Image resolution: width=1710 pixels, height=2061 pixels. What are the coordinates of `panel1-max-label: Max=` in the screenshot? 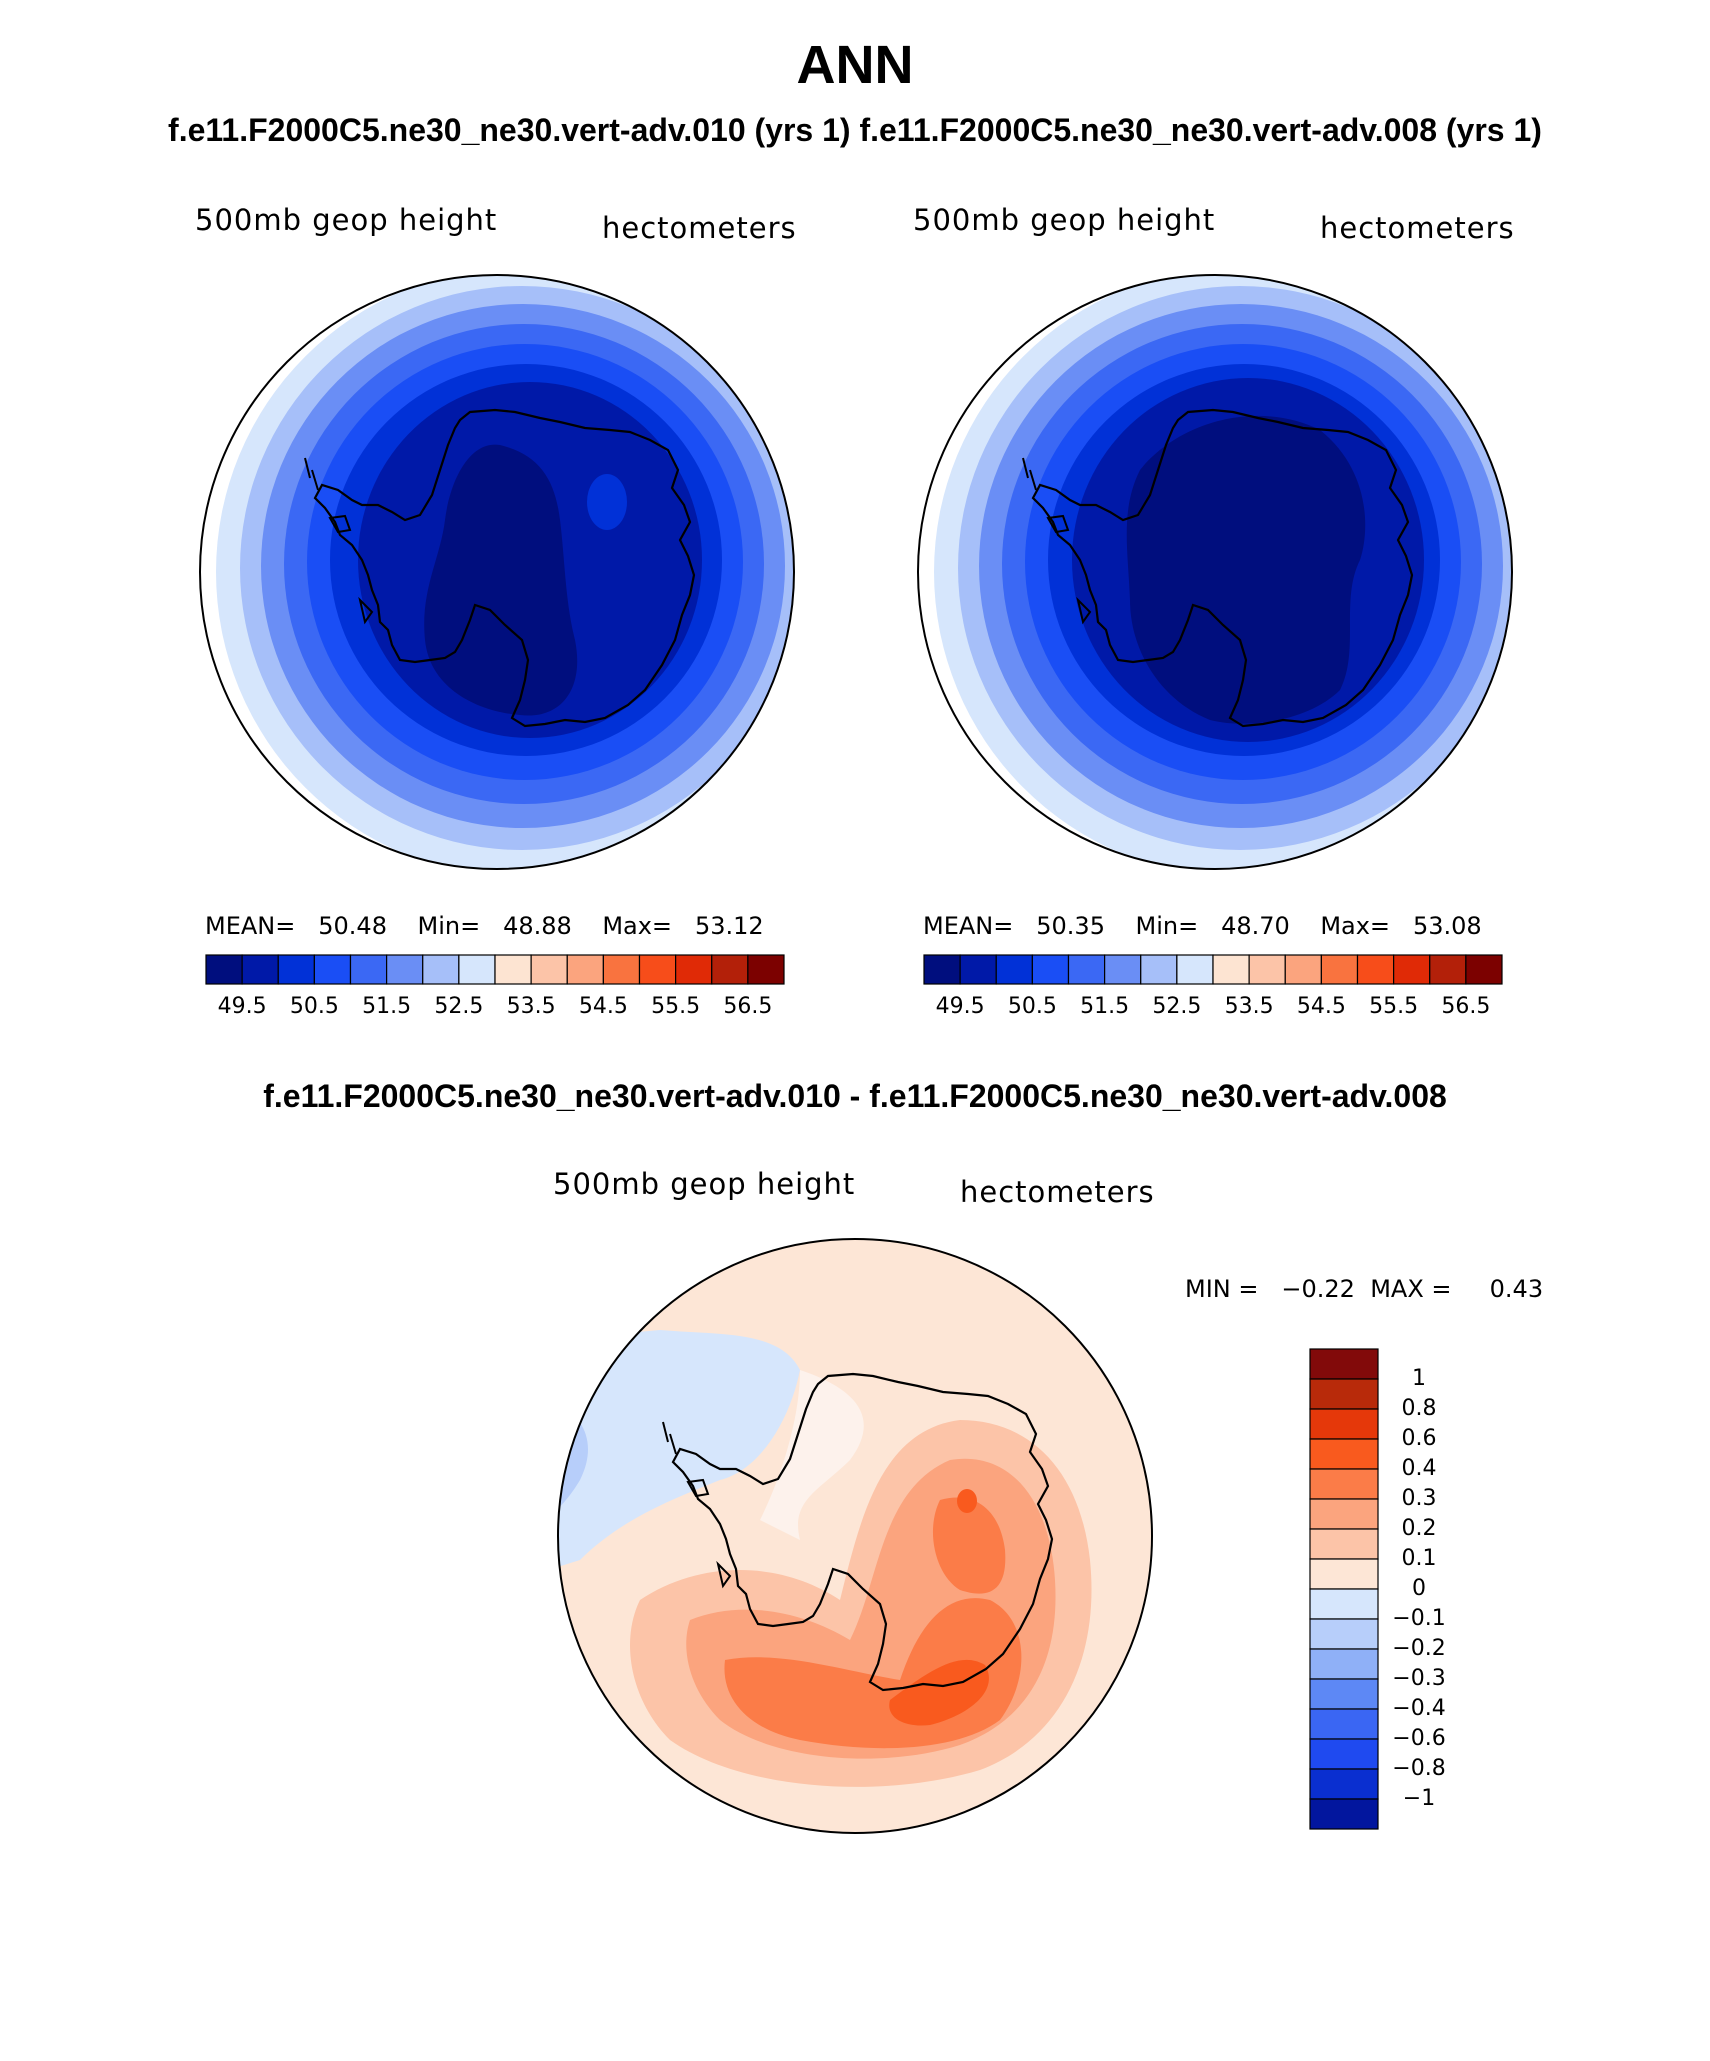 It's located at (637, 926).